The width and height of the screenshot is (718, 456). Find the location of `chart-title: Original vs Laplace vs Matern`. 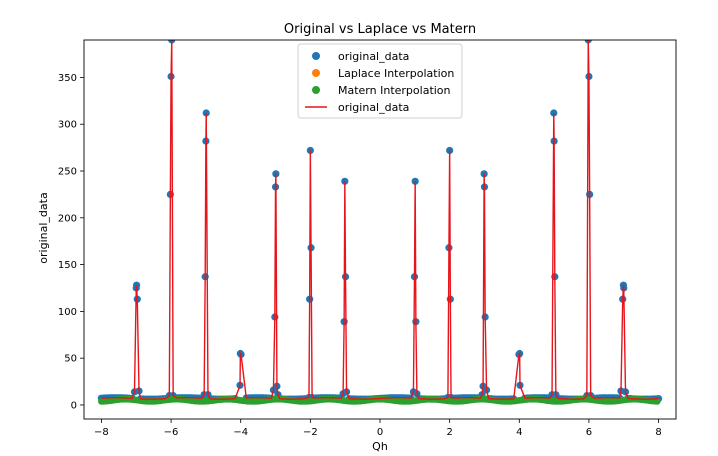

chart-title: Original vs Laplace vs Matern is located at coordinates (380, 29).